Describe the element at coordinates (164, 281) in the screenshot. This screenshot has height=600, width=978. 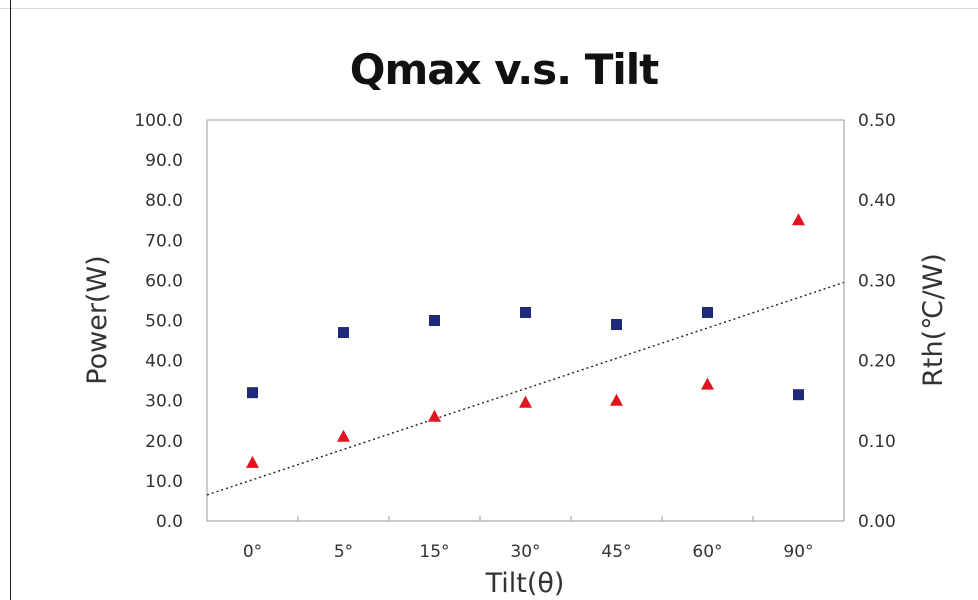
I see `y-tick-label: 60.0` at that location.